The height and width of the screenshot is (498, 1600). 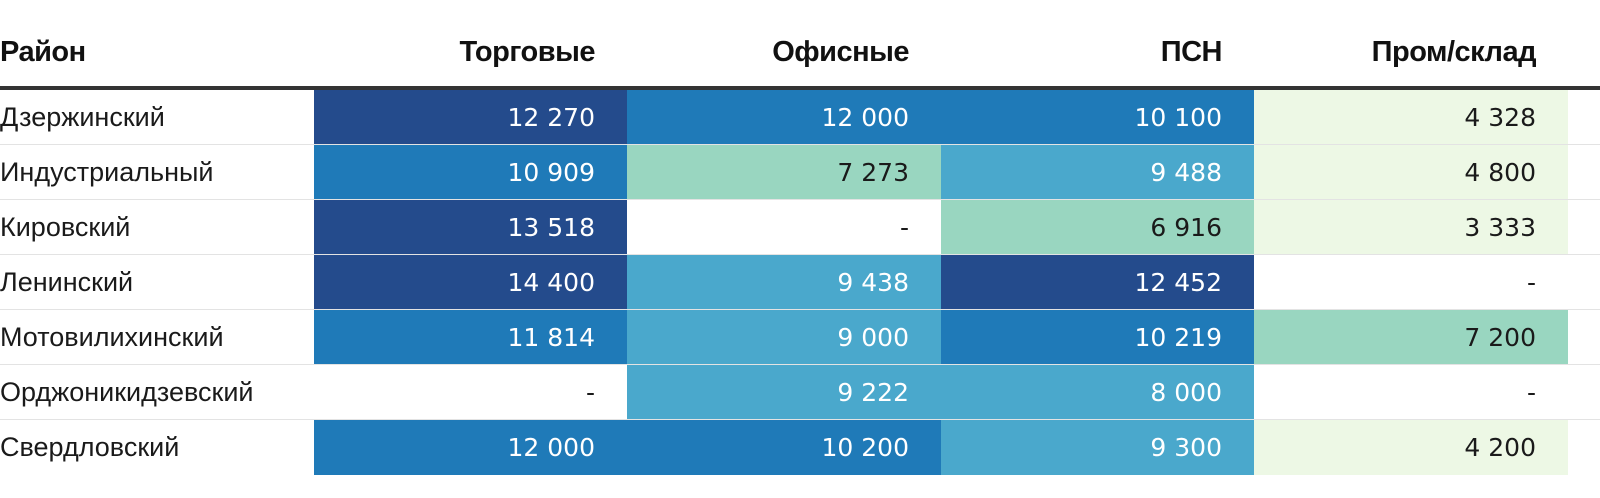 I want to click on heatmap-cell: 4 800, so click(x=1411, y=172).